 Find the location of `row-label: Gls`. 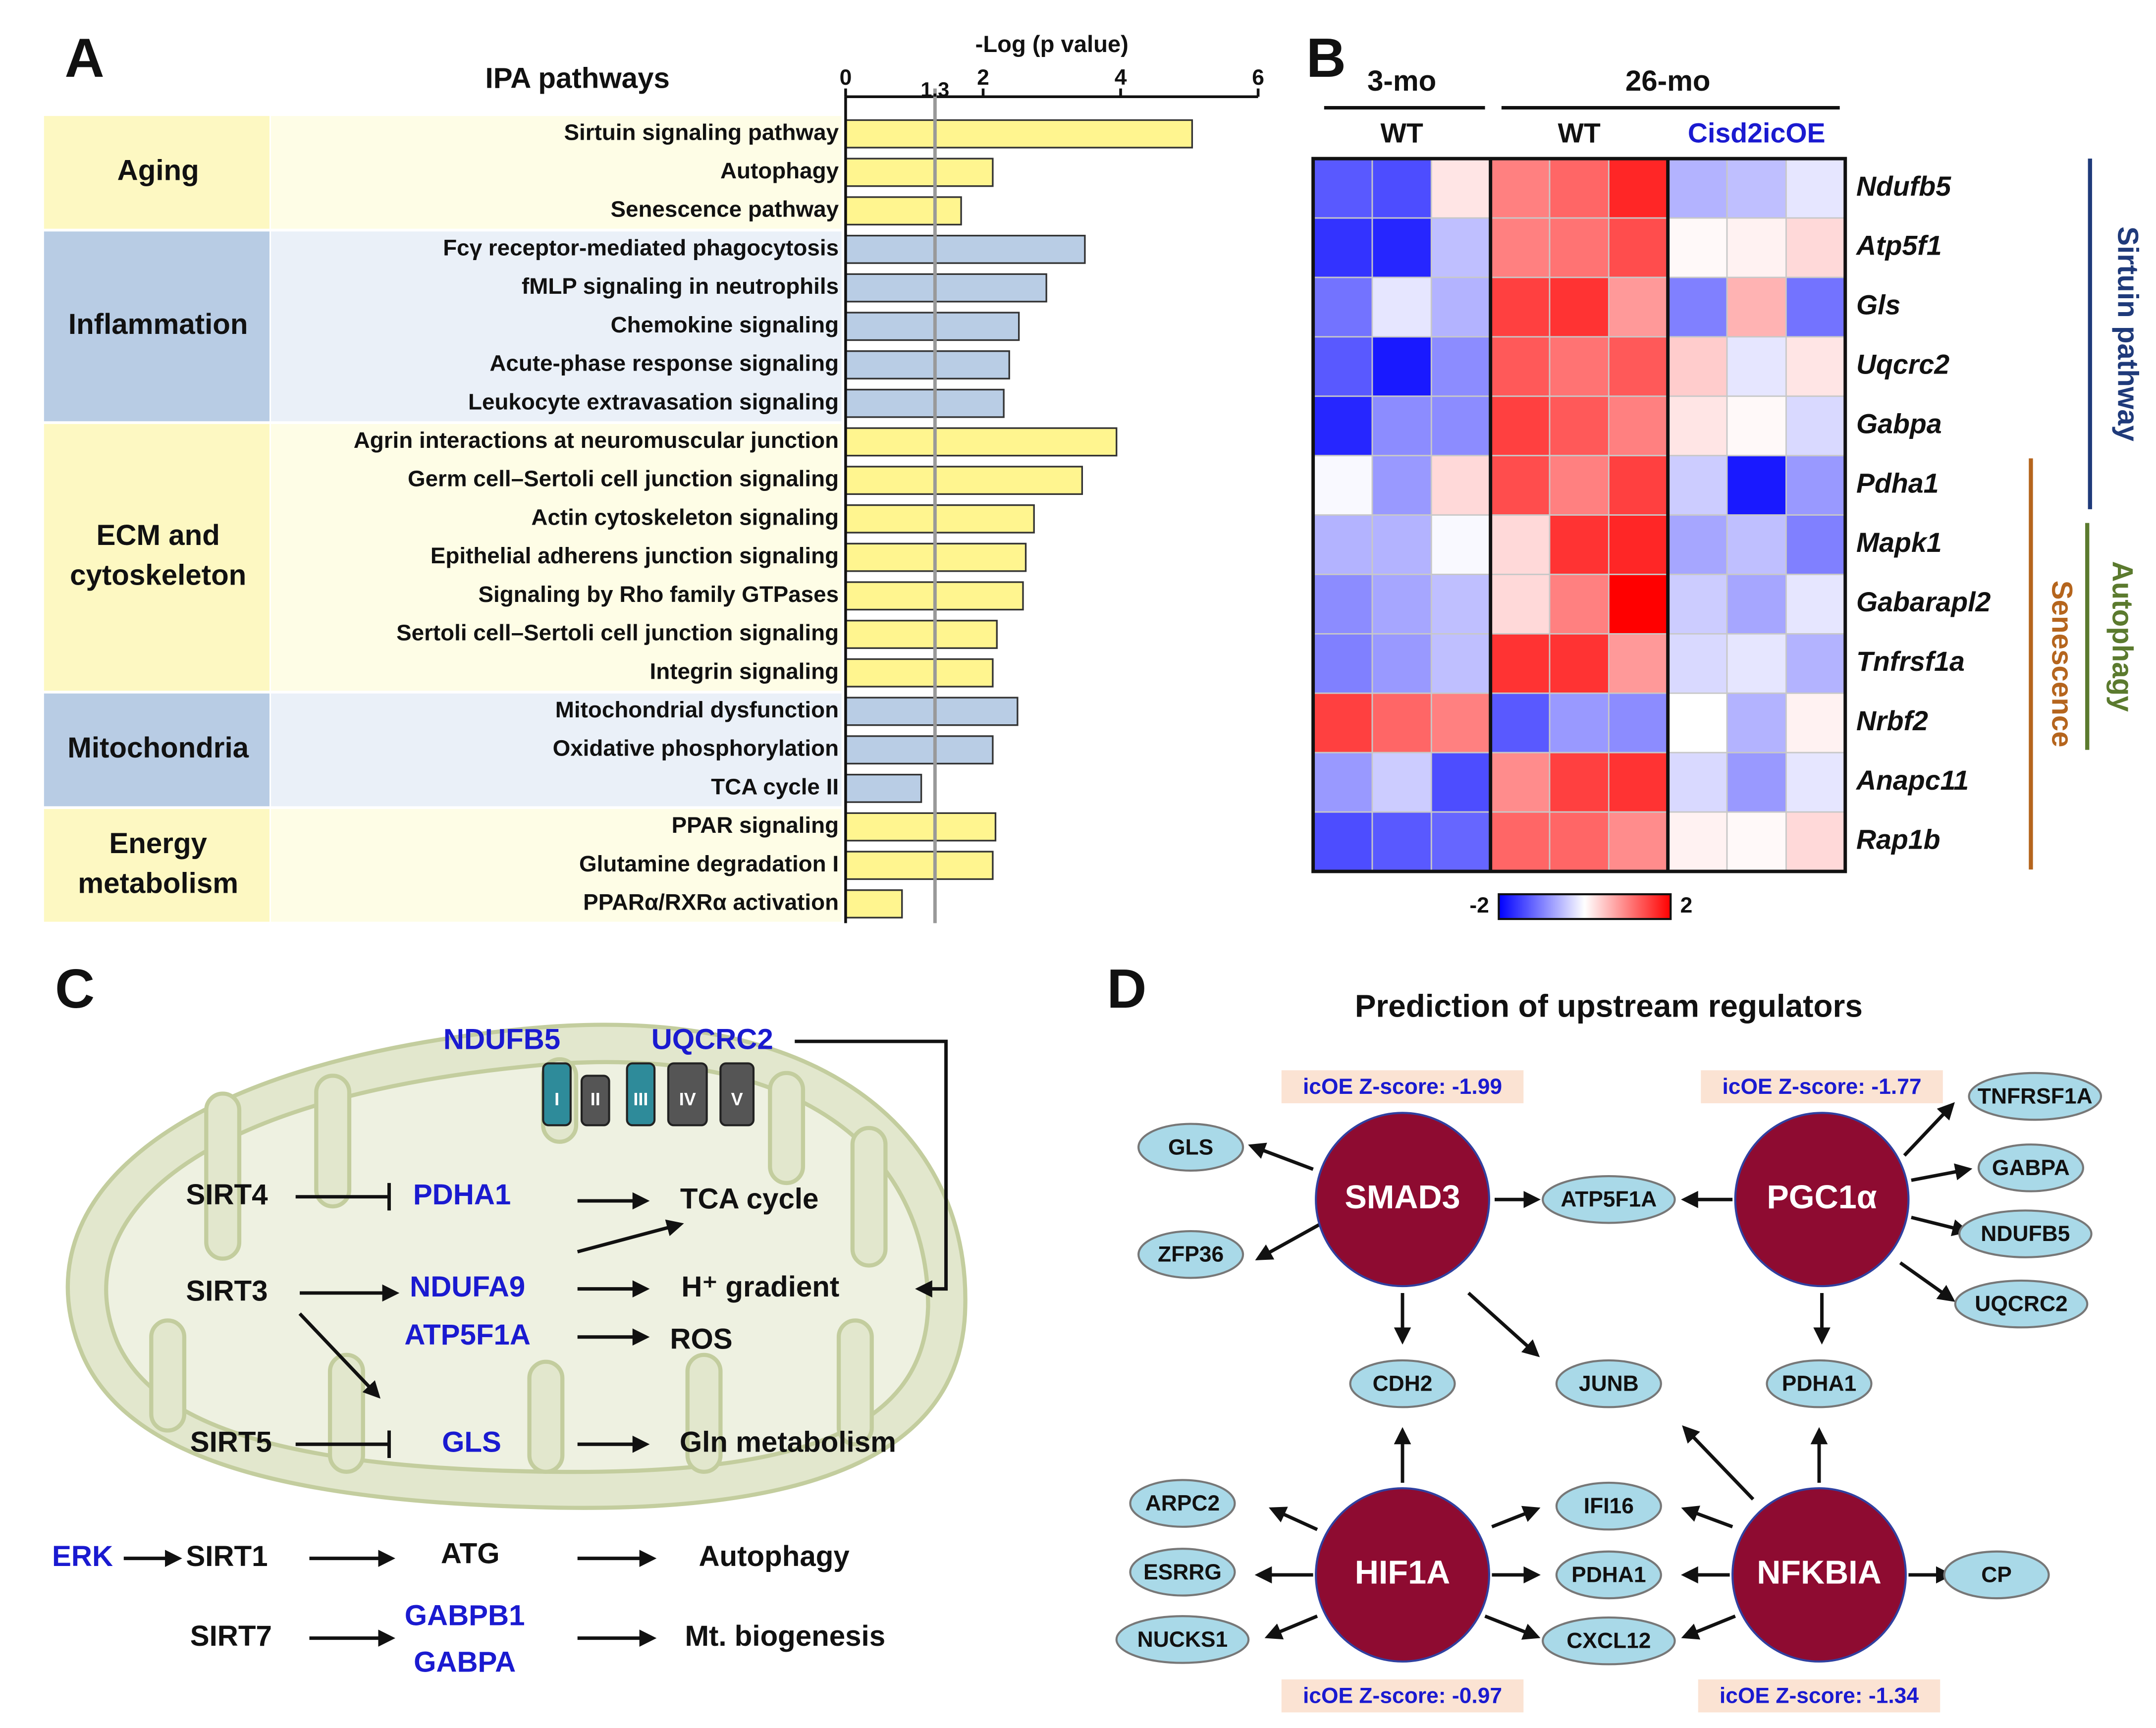

row-label: Gls is located at coordinates (1878, 305).